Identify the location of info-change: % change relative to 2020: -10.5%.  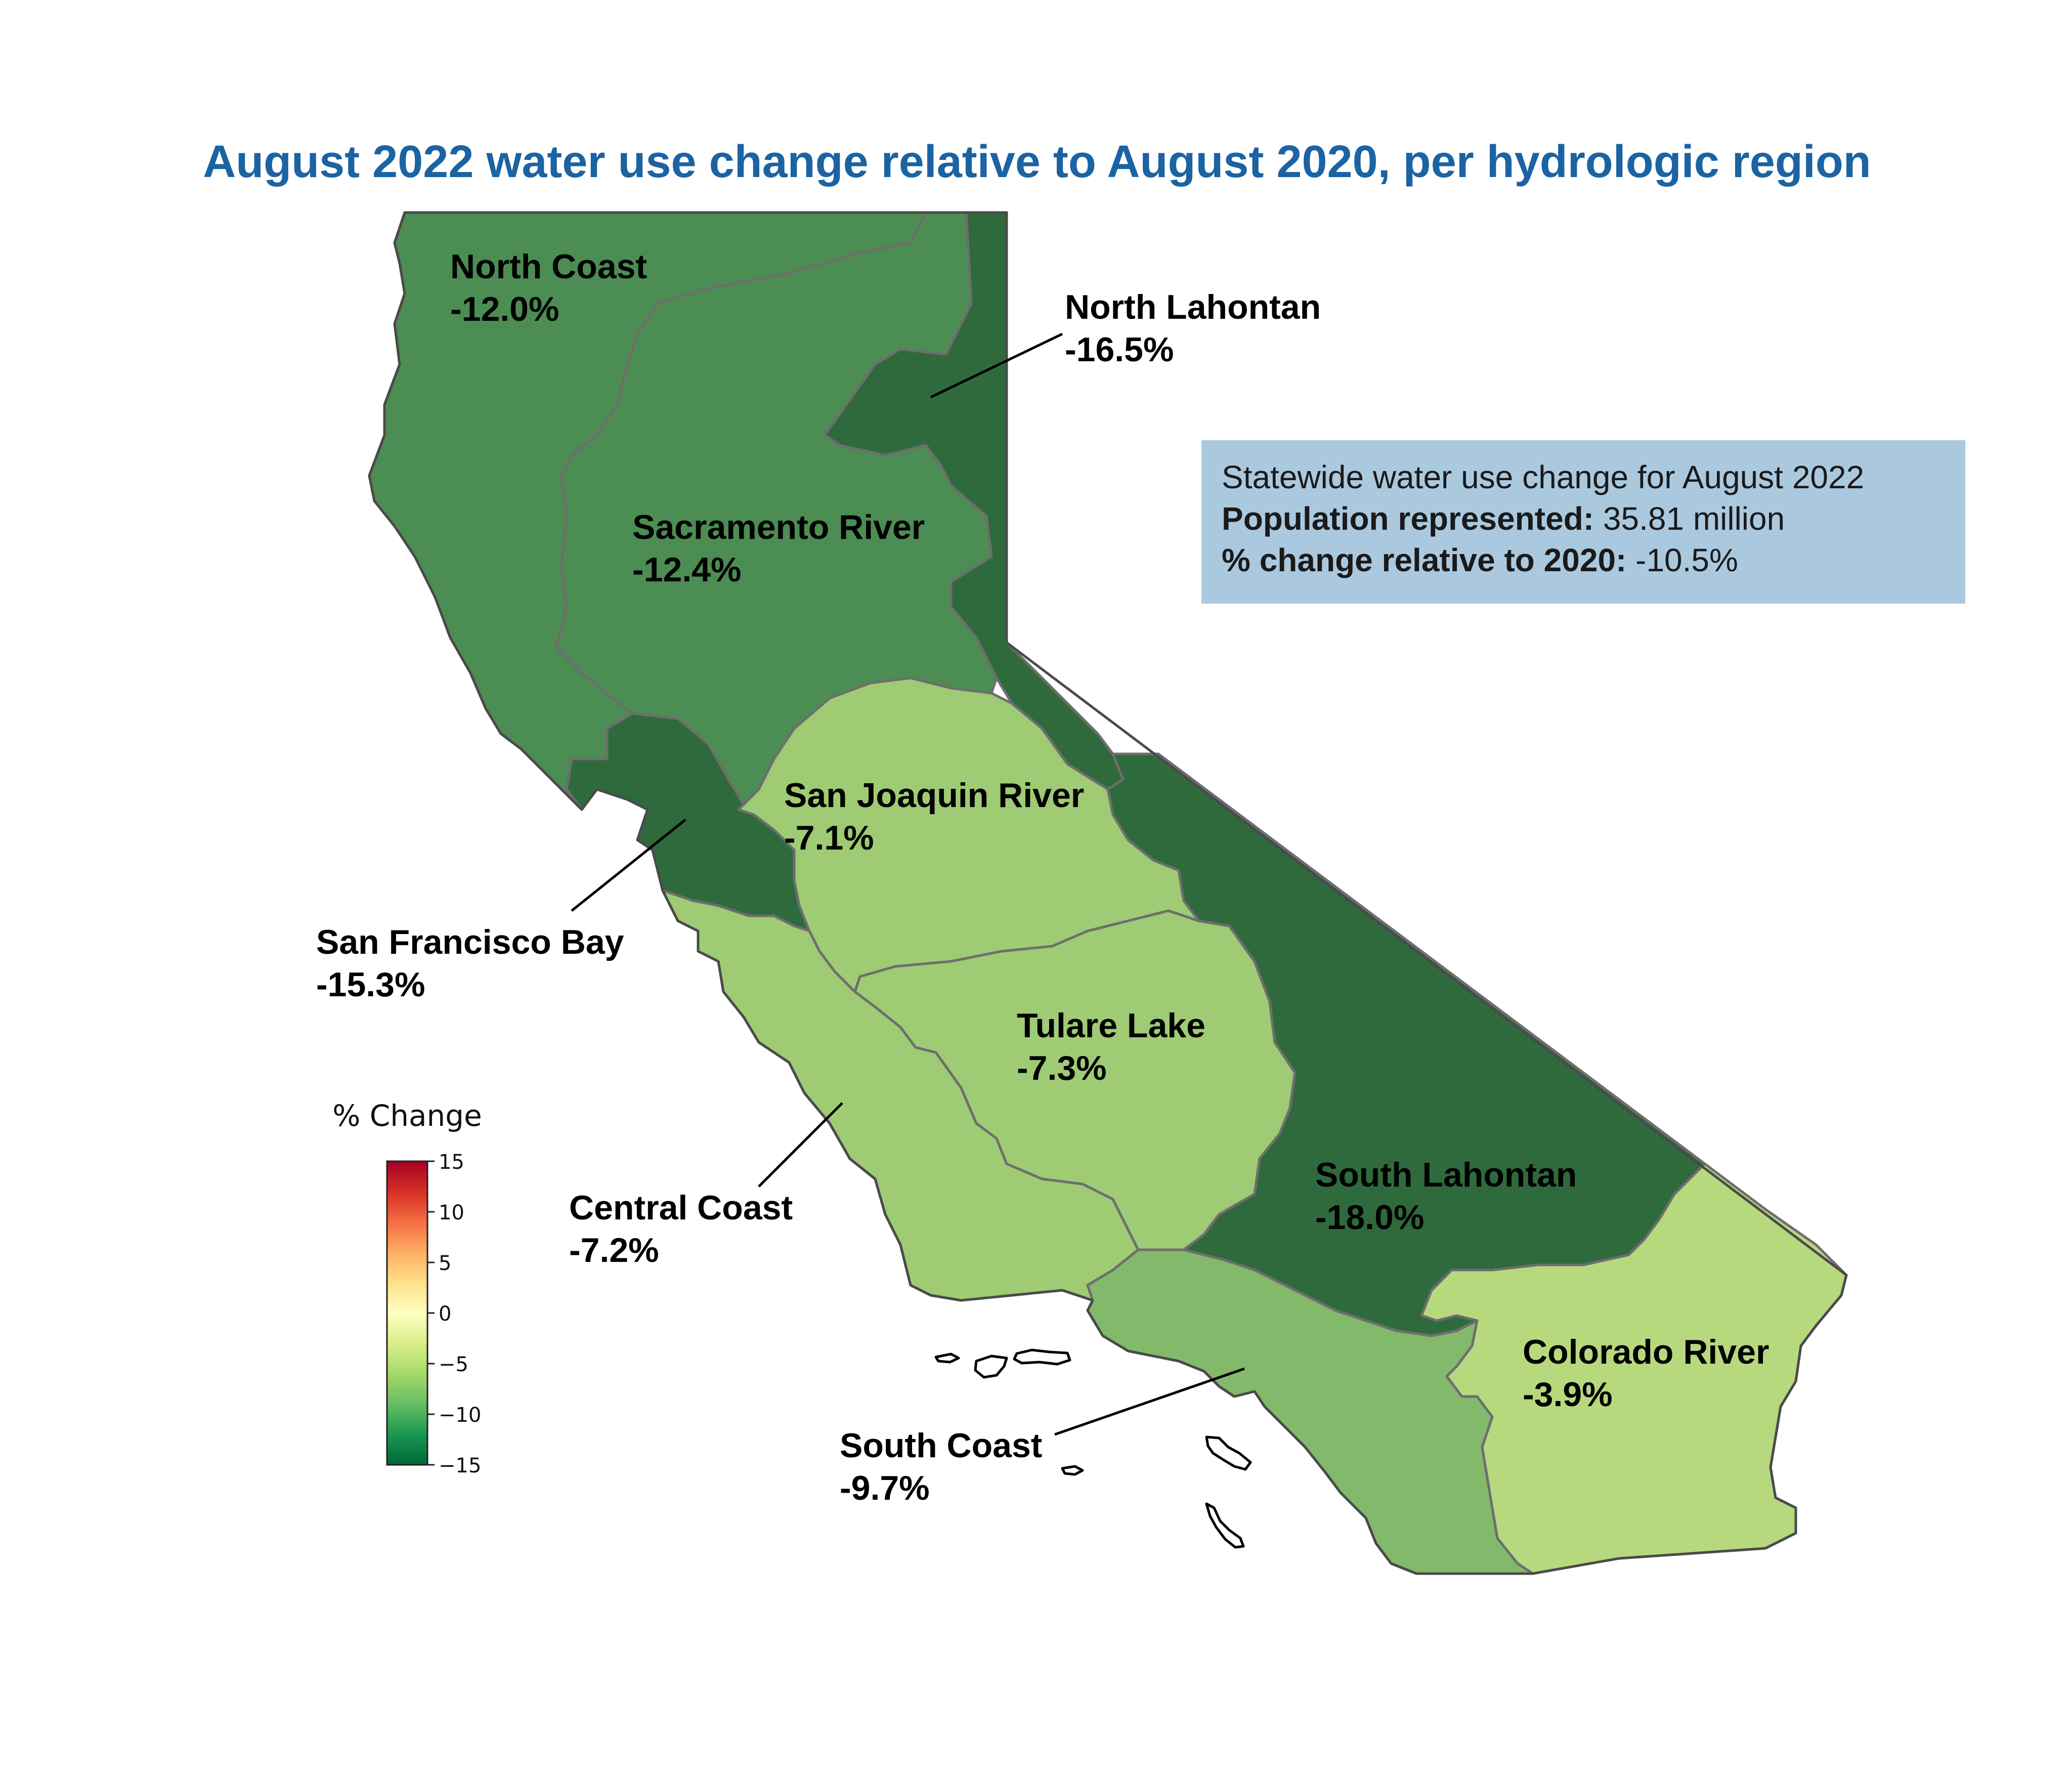
(1480, 560).